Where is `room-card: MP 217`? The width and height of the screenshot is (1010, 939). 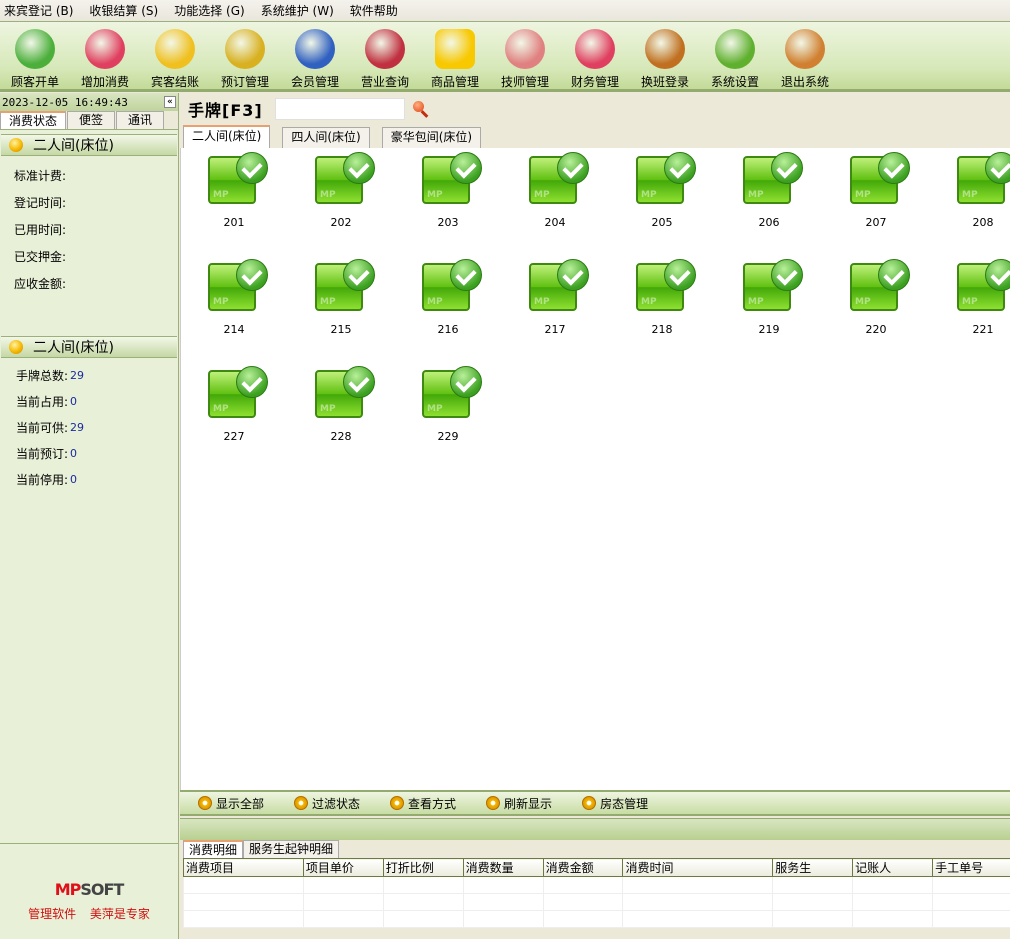
room-card: MP 217 is located at coordinates (555, 297).